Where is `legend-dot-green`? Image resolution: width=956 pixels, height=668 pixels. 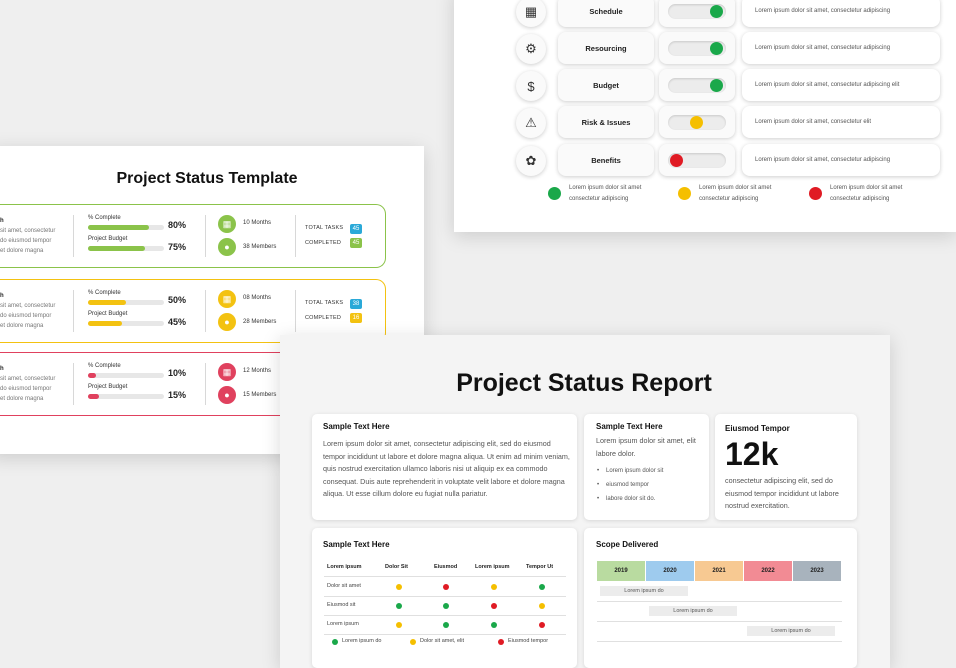 legend-dot-green is located at coordinates (554, 193).